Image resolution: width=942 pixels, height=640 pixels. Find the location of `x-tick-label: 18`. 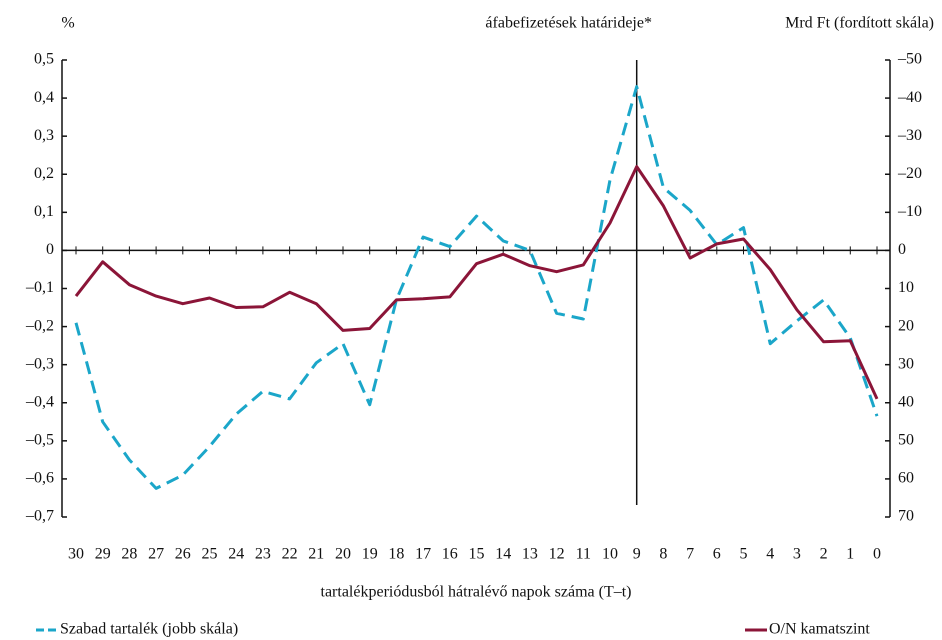

x-tick-label: 18 is located at coordinates (396, 554).